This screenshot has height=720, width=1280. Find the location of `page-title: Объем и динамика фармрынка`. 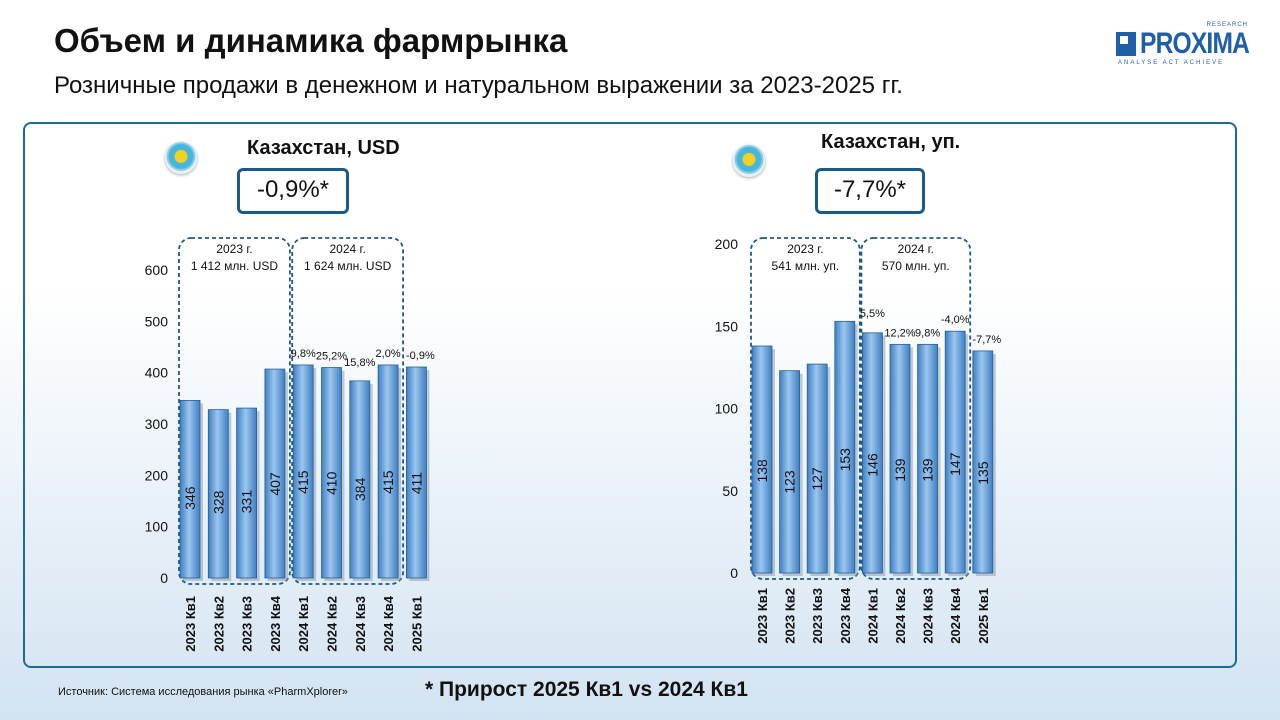

page-title: Объем и динамика фармрынка is located at coordinates (311, 40).